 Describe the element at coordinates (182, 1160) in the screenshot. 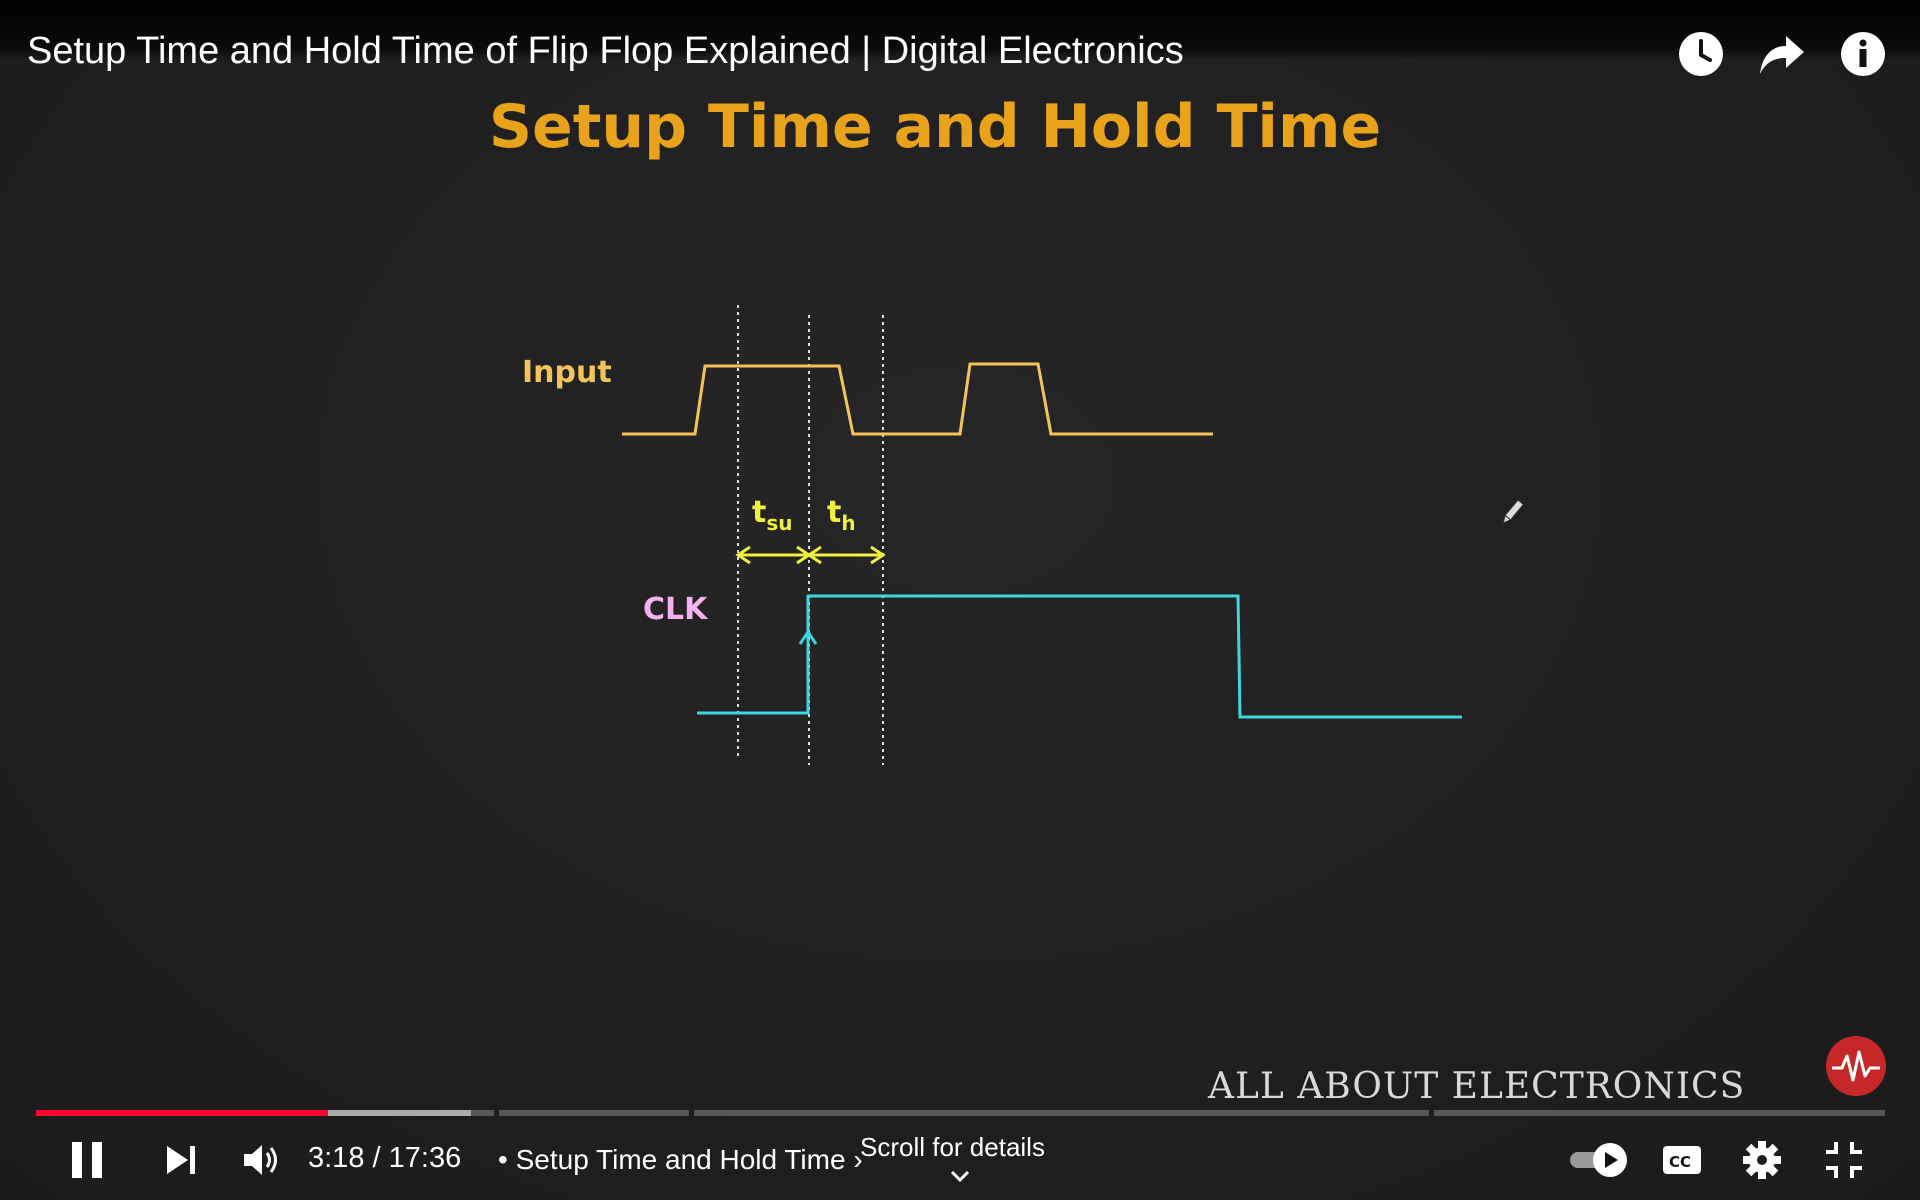

I see `next-icon` at that location.